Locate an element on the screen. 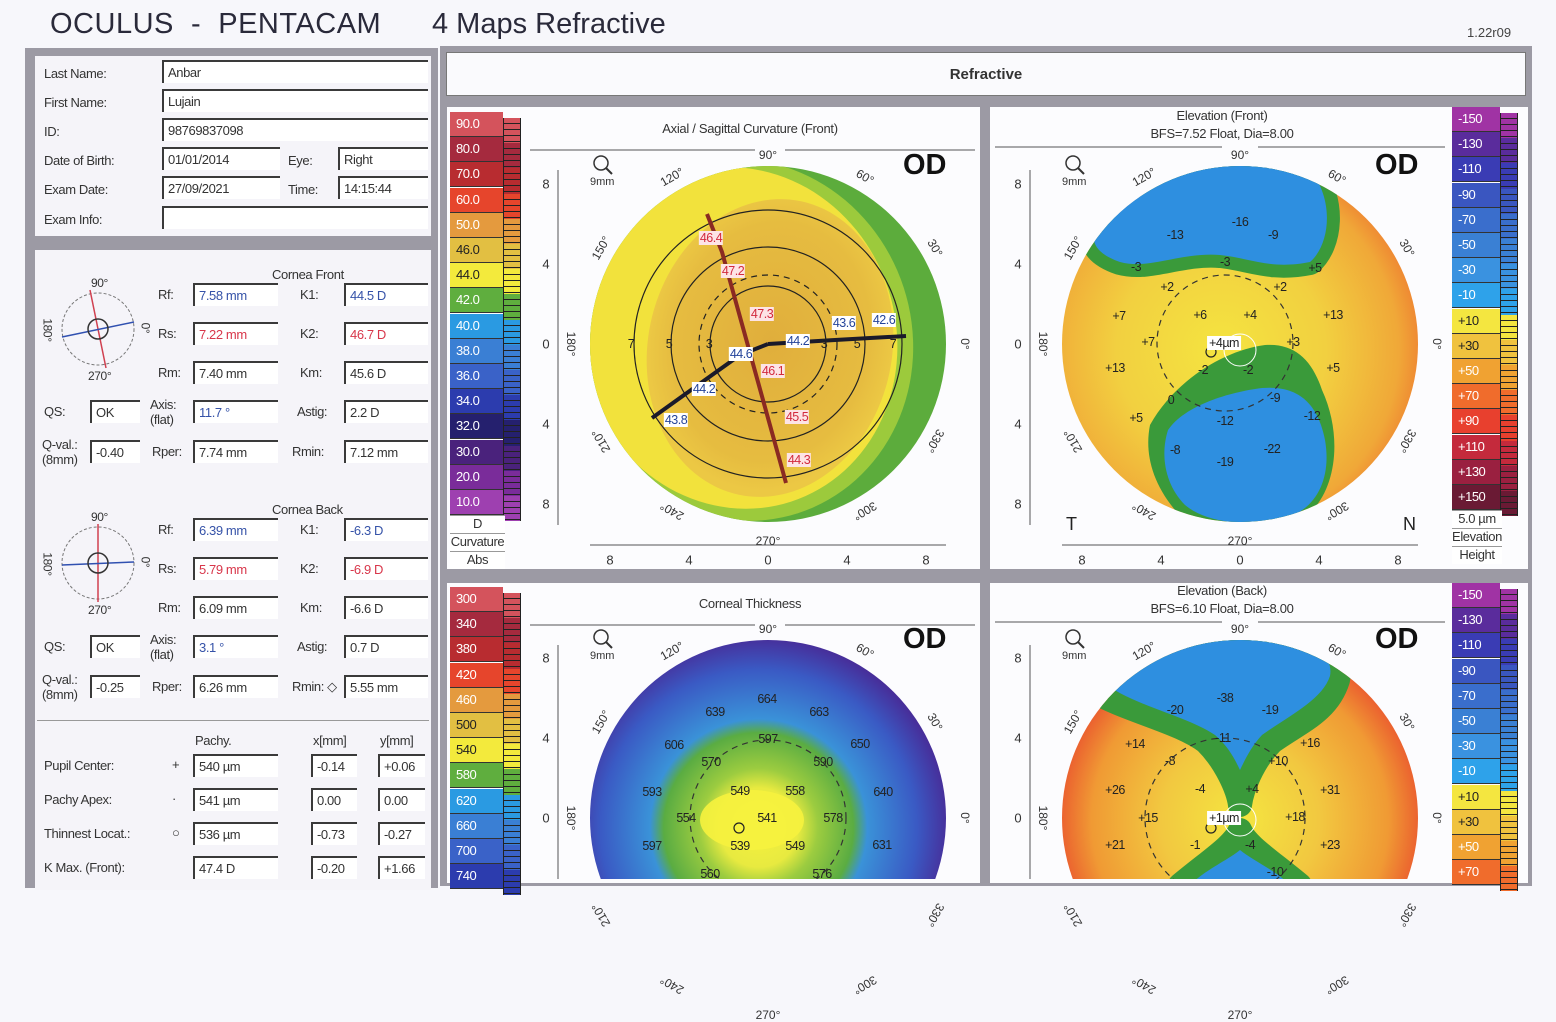 The image size is (1556, 1022). thickness-eye-od: OD is located at coordinates (925, 639).